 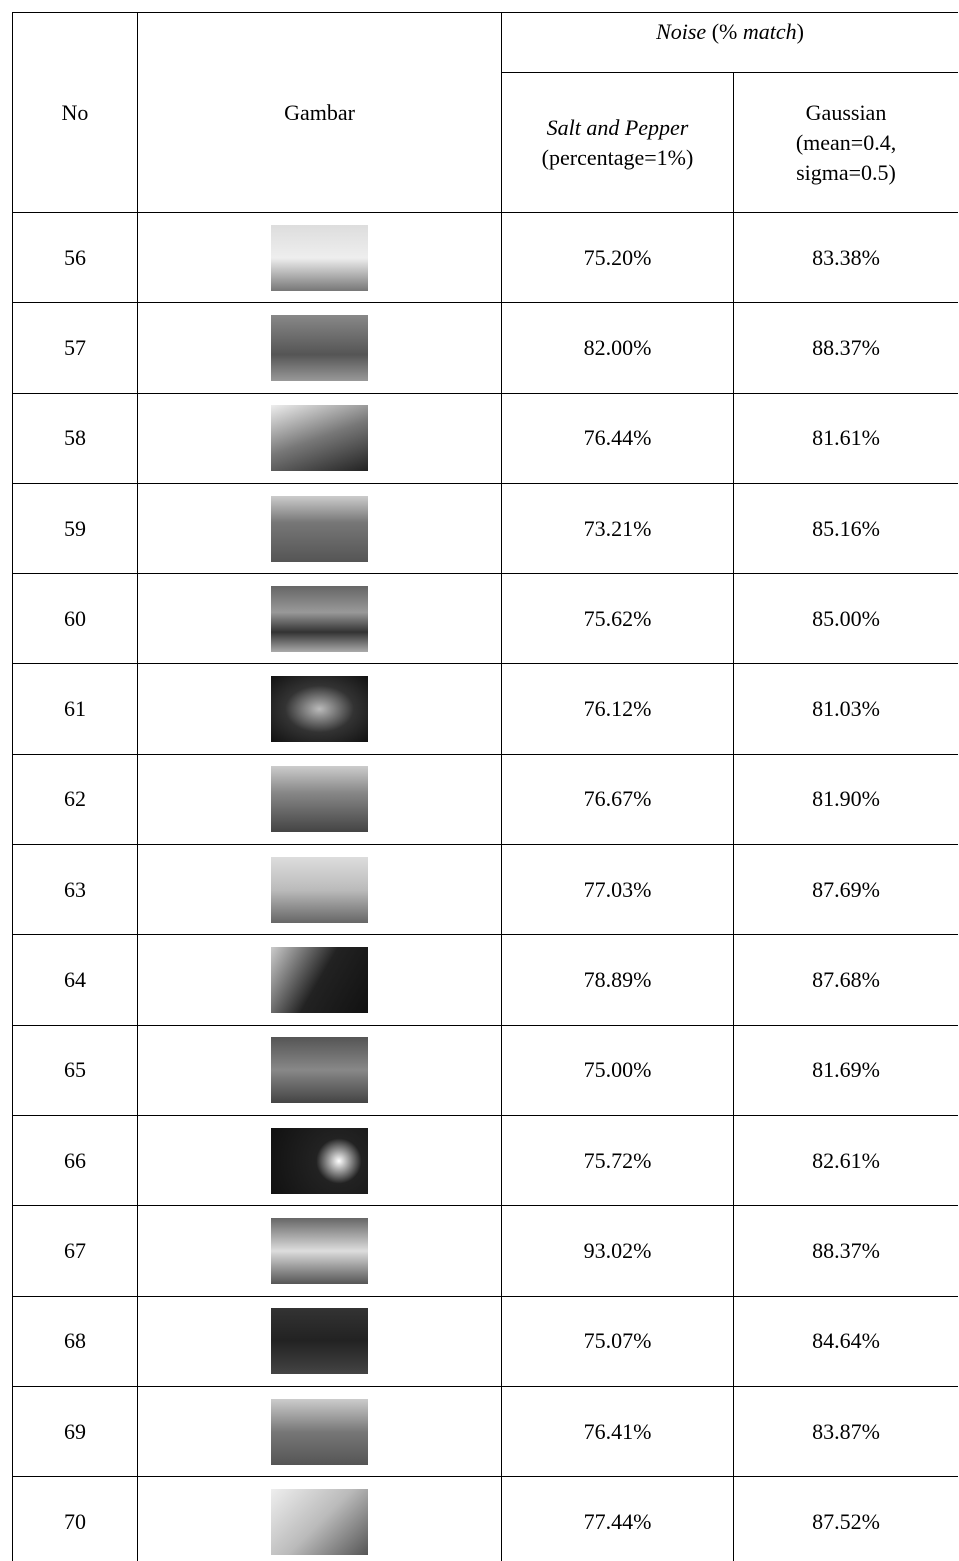 I want to click on cell: 58, so click(x=75, y=438).